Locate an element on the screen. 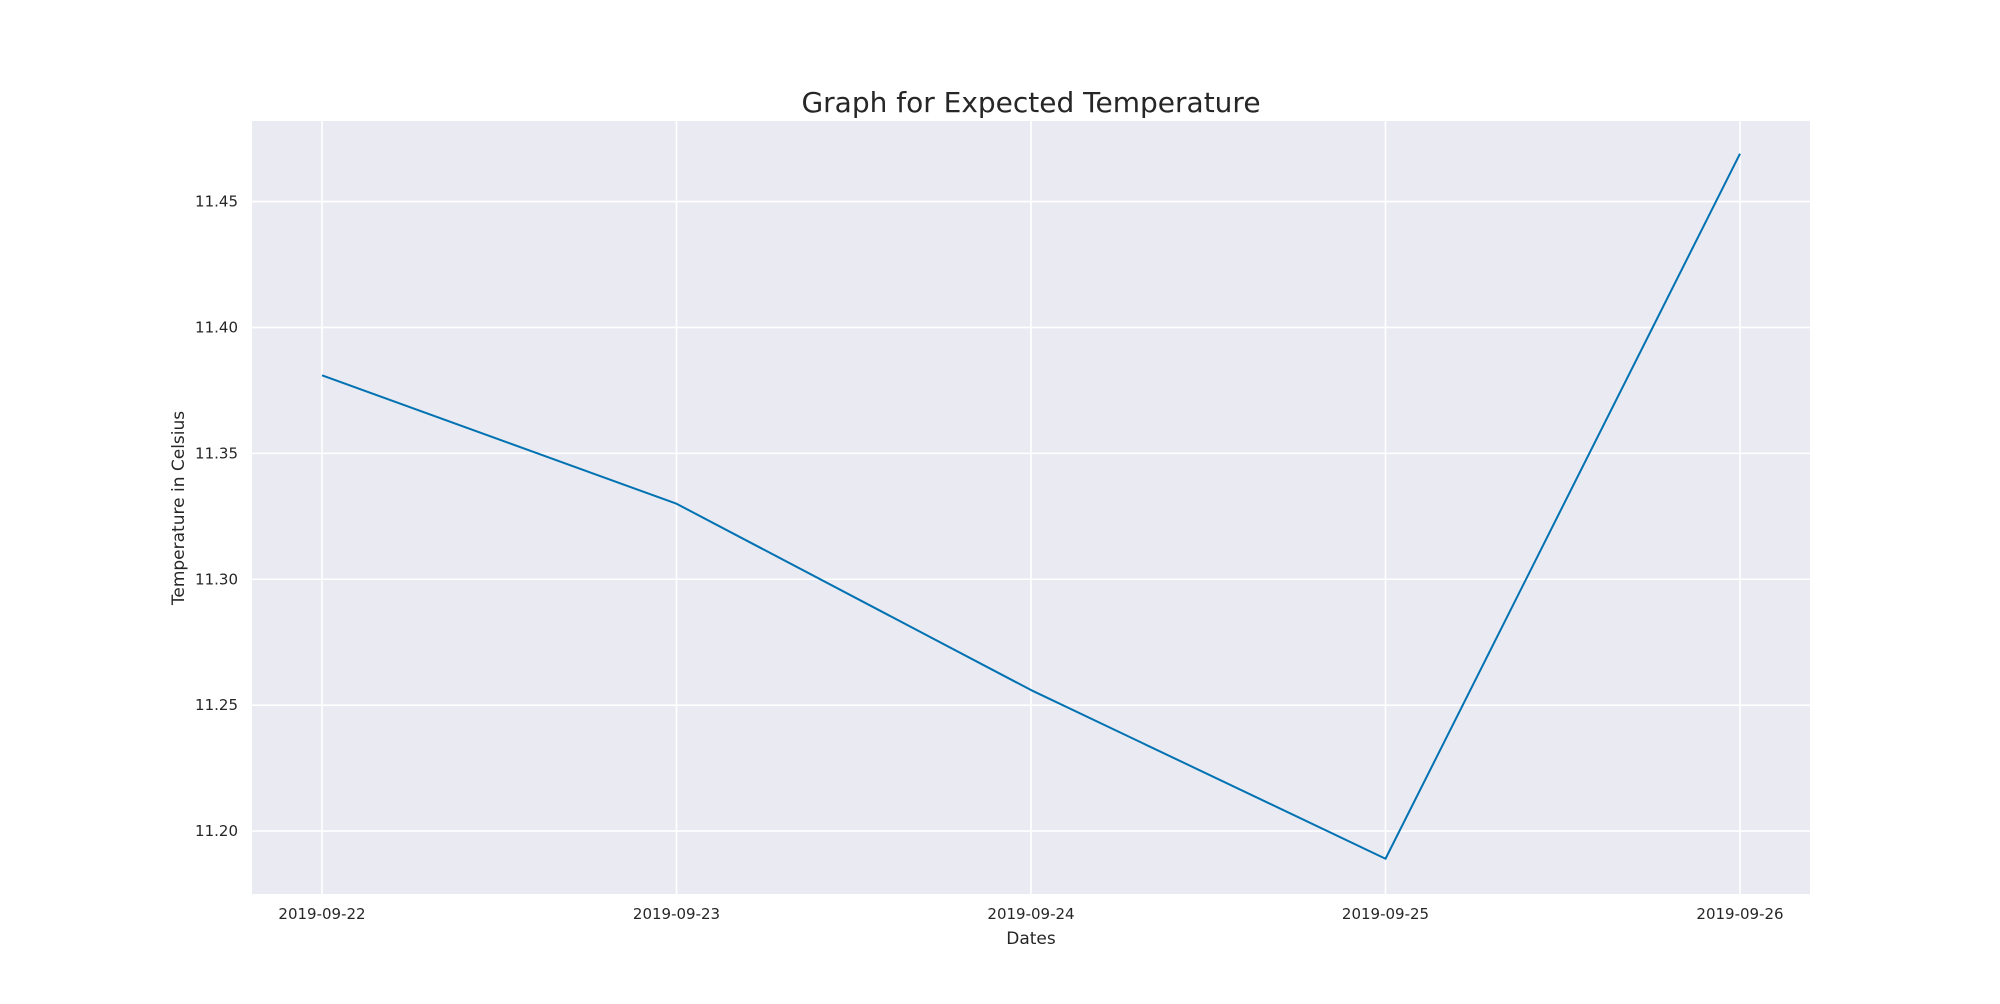  y-tick-labels: 11.20 11.25 11.30 11.35 11.40 11.45 is located at coordinates (216, 516).